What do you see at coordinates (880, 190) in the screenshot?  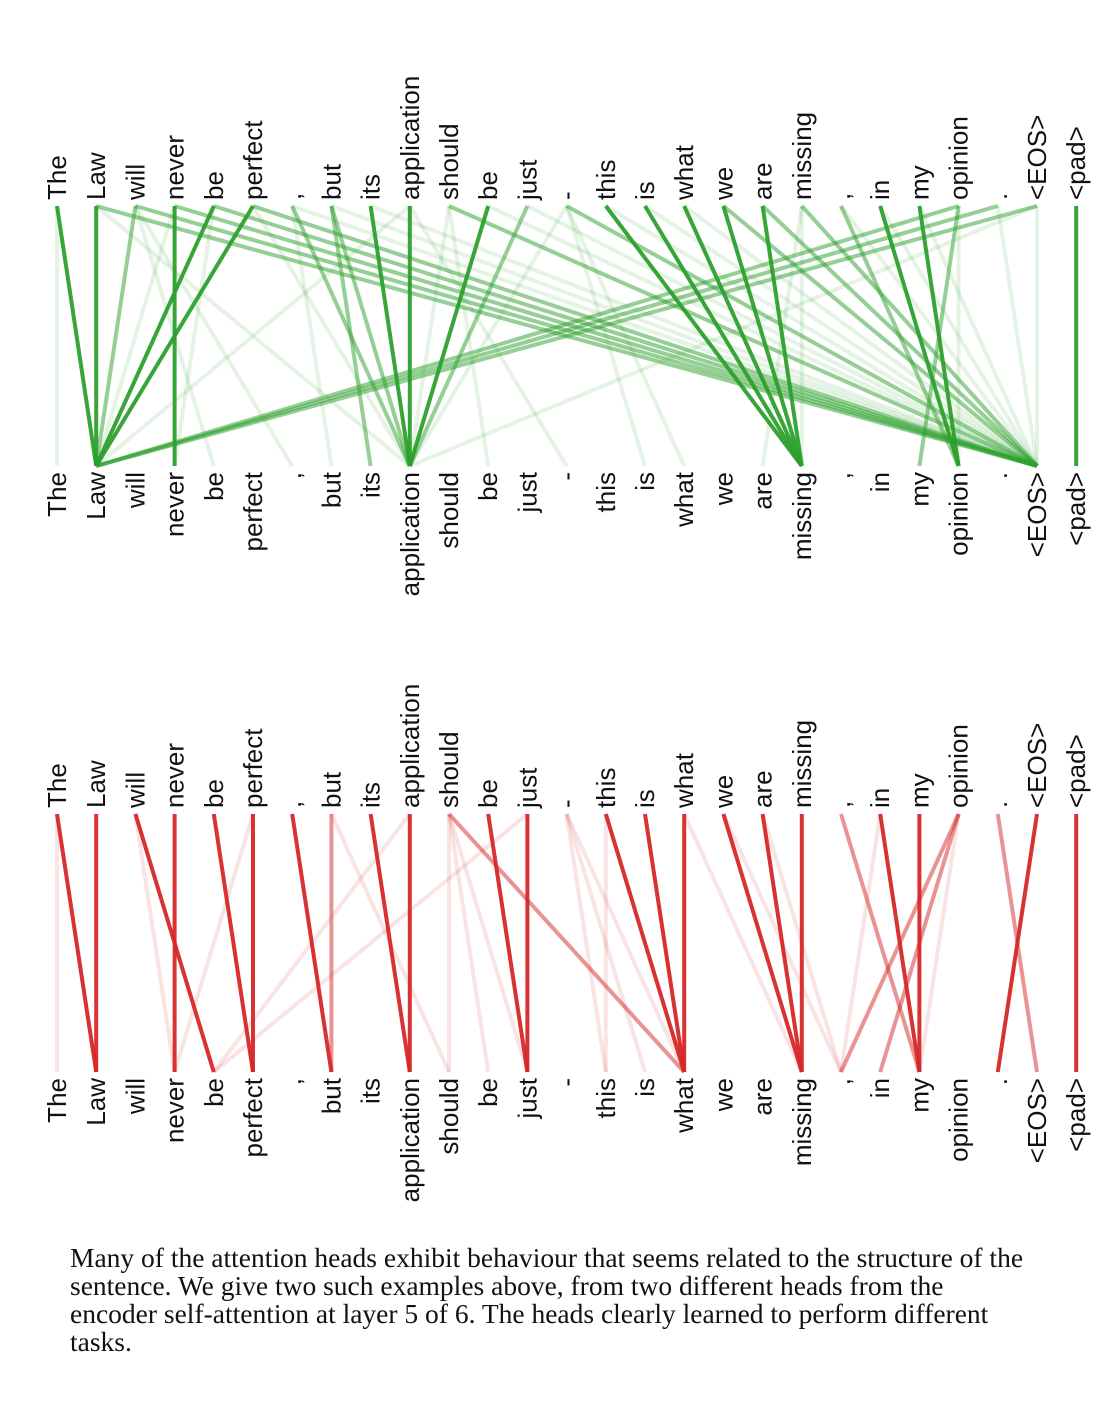 I see `source-token-label: in` at bounding box center [880, 190].